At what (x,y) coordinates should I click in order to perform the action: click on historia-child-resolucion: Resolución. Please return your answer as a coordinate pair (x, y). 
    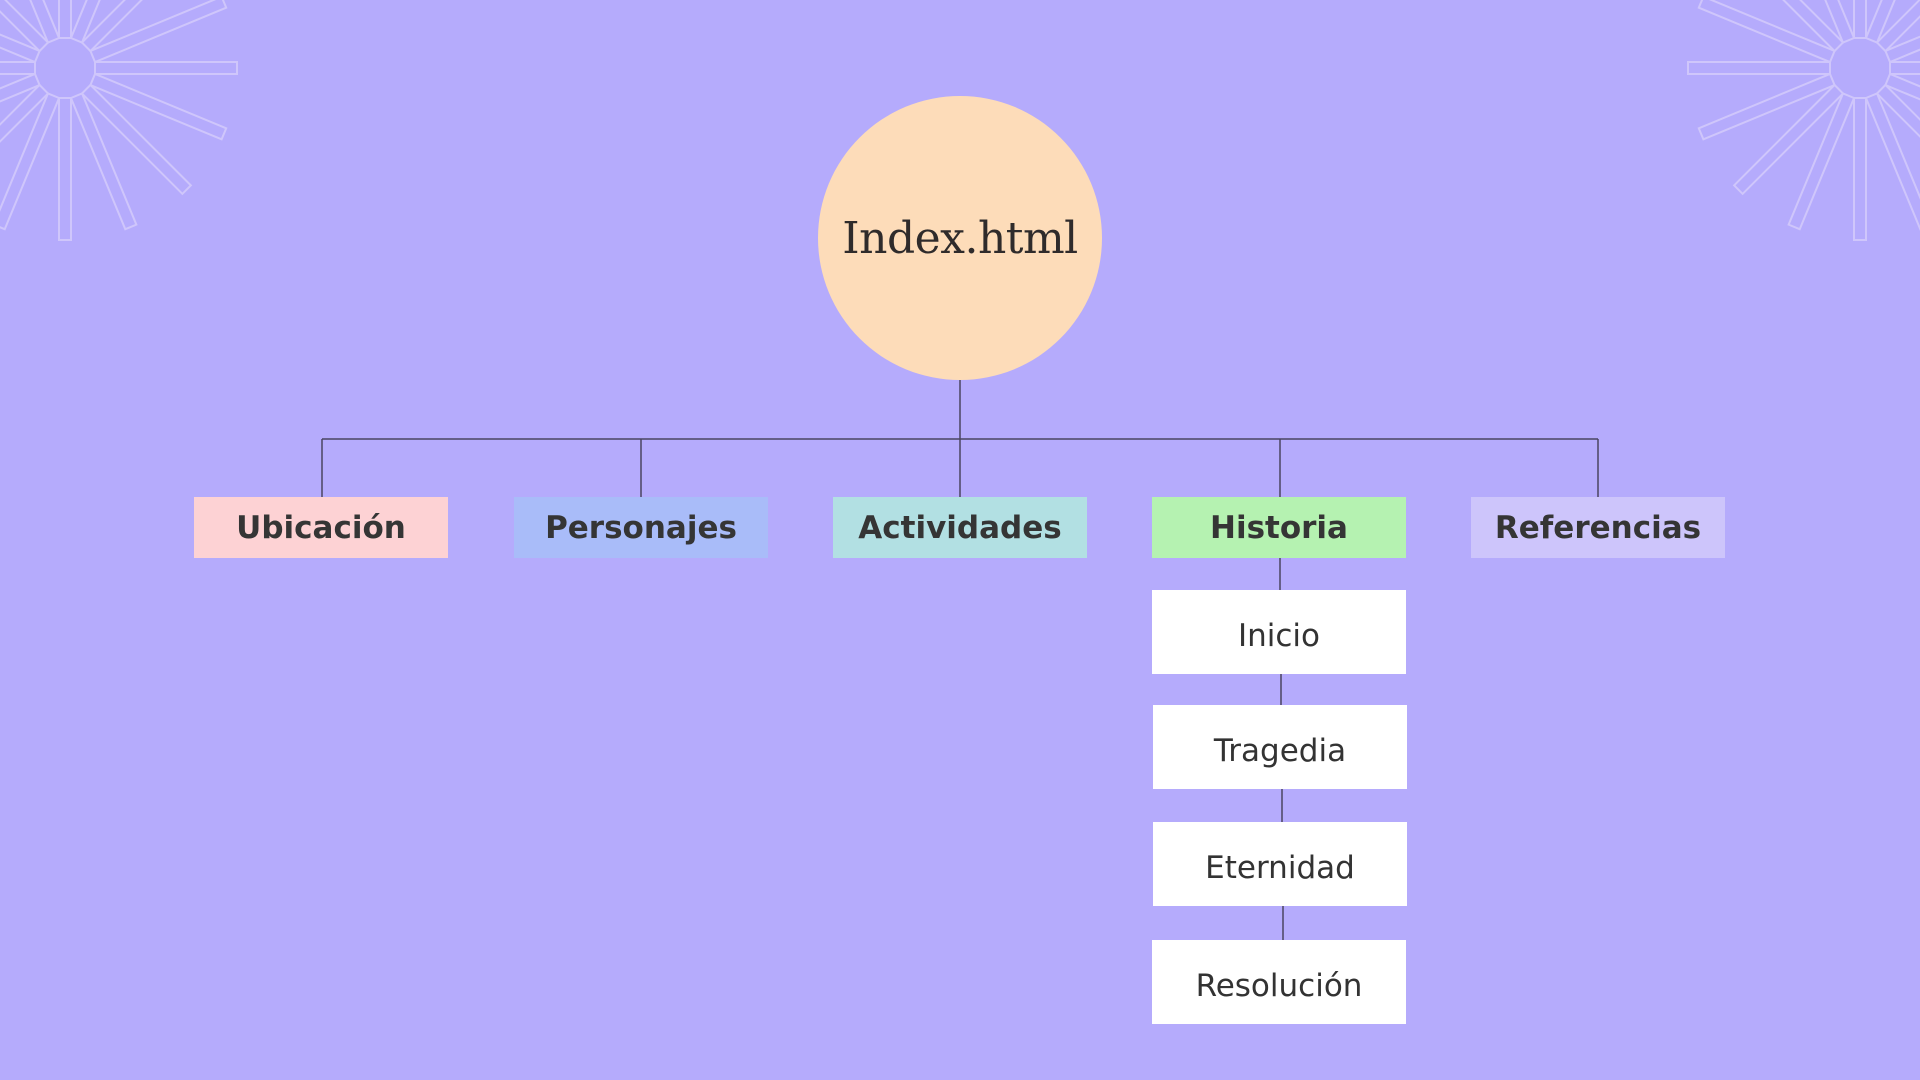
    Looking at the image, I should click on (1279, 982).